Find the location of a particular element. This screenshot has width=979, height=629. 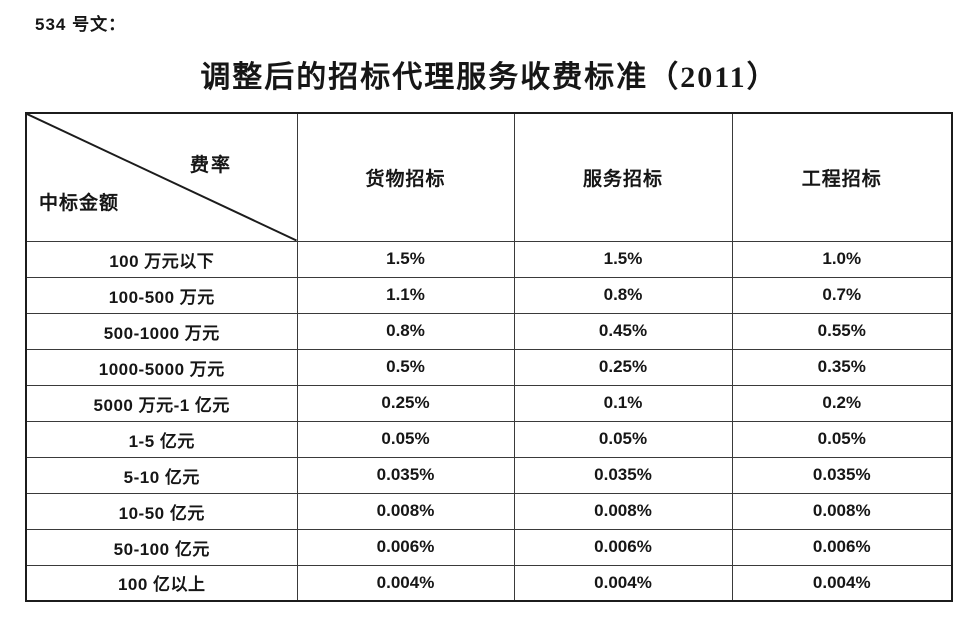

rate-cell: 0.2% is located at coordinates (842, 403).